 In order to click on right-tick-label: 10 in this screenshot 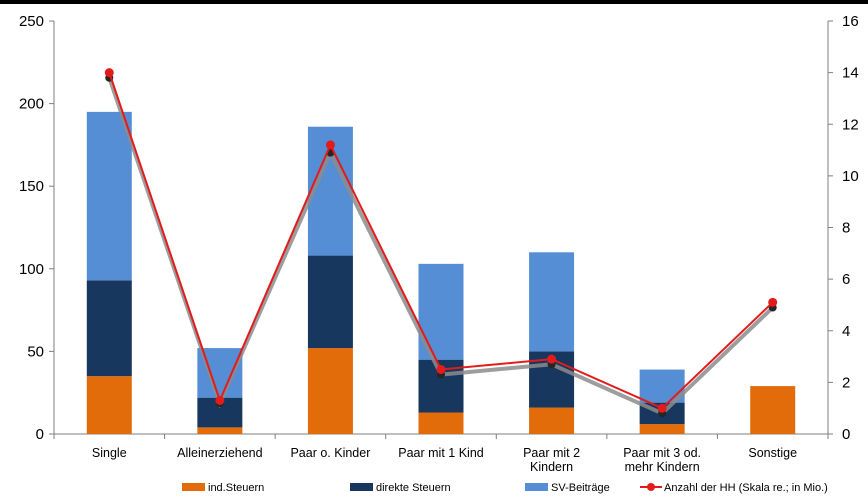, I will do `click(850, 176)`.